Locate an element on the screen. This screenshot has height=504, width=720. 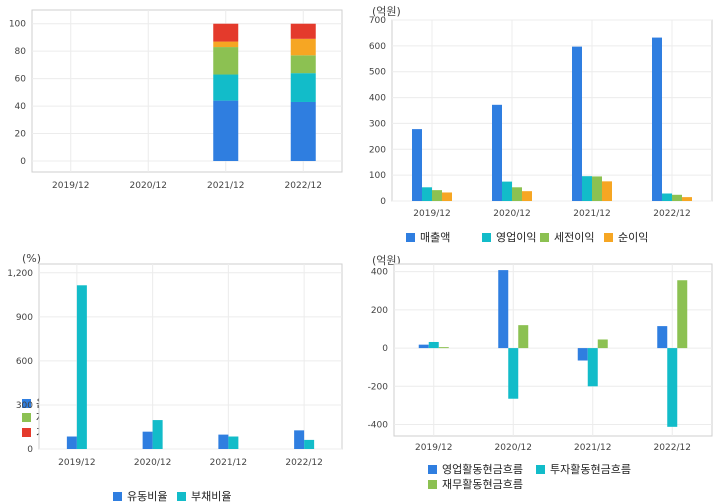
chart-ratios-legend: 유동비율 부채비율 is located at coordinates (176, 486).